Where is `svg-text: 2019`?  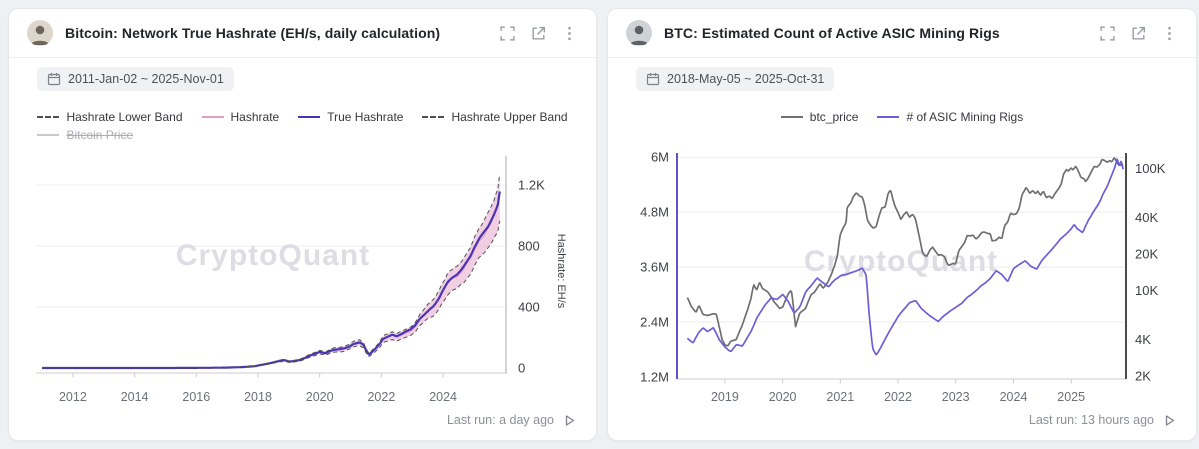 svg-text: 2019 is located at coordinates (725, 397).